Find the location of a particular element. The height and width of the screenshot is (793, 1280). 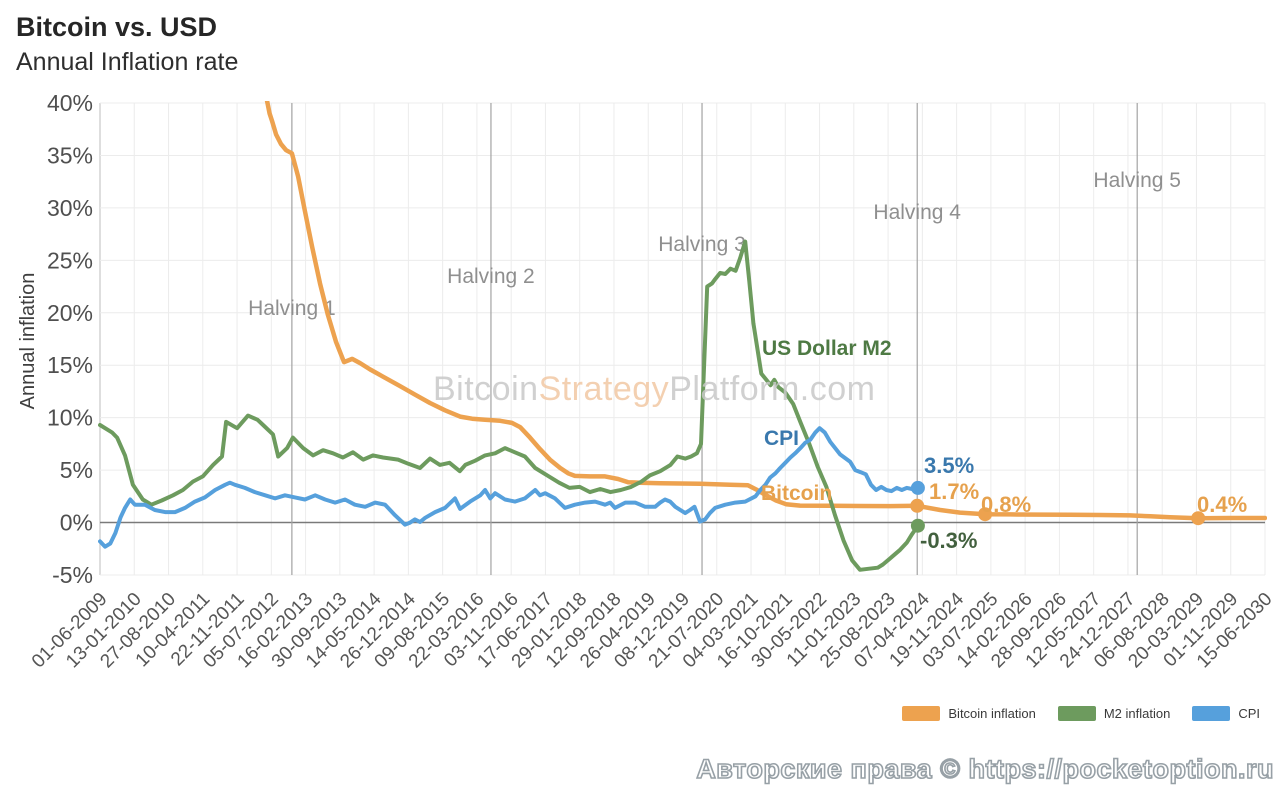

m2-dot is located at coordinates (917, 525).